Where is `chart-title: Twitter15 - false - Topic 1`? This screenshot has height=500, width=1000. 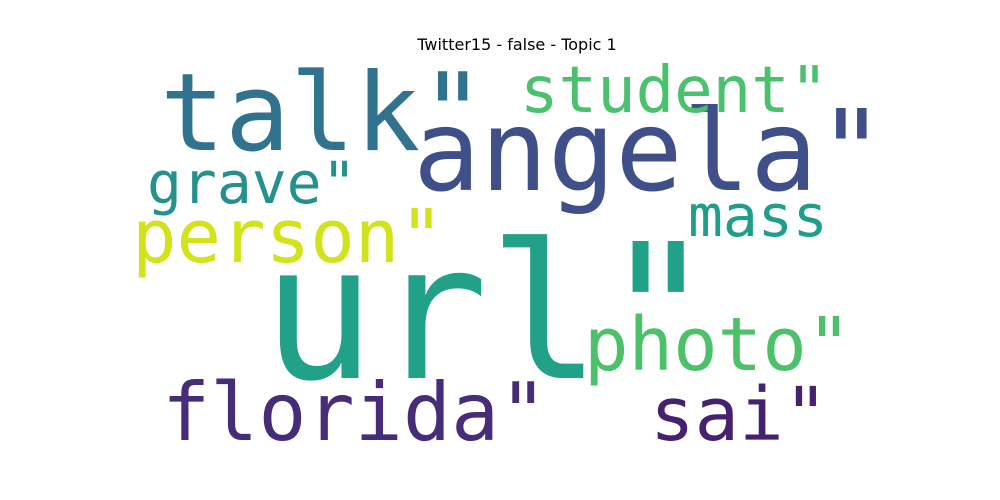
chart-title: Twitter15 - false - Topic 1 is located at coordinates (517, 44).